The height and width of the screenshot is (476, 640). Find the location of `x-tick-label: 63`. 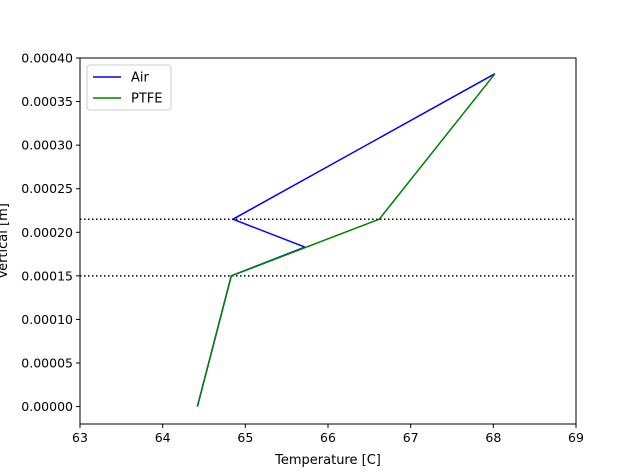

x-tick-label: 63 is located at coordinates (80, 437).